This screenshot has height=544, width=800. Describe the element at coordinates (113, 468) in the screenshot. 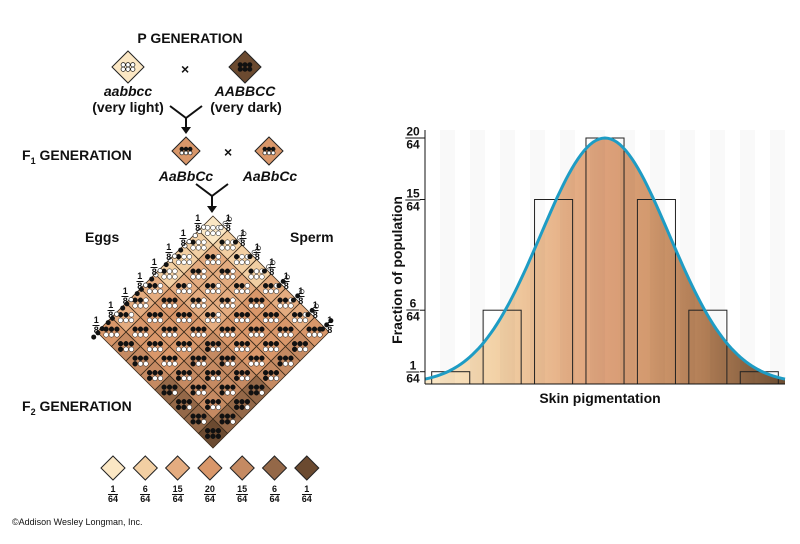

I see `phenotype-diamond` at that location.